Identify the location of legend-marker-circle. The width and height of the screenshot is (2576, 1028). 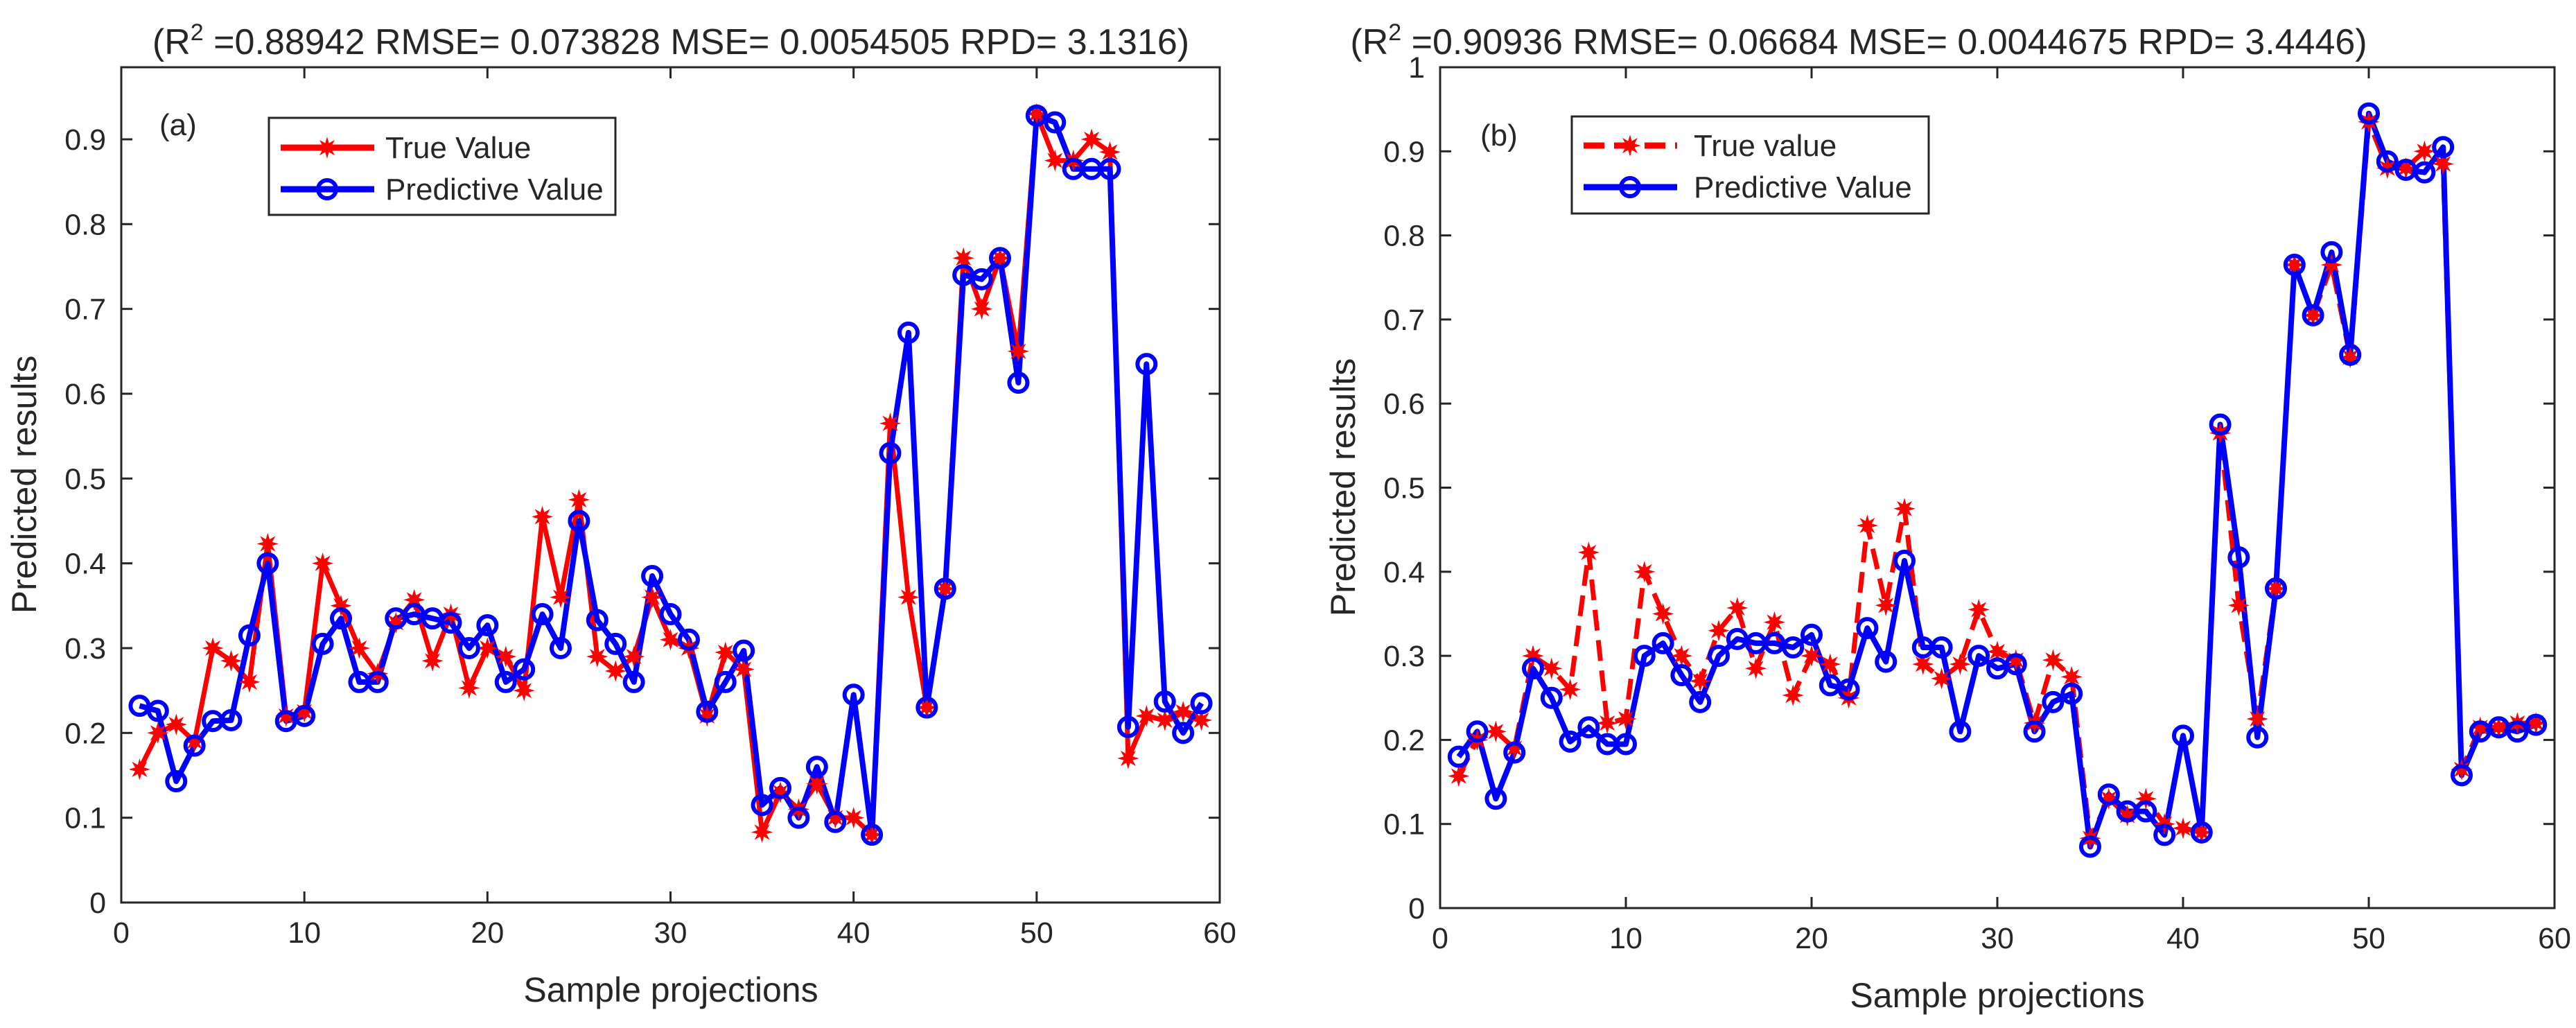
(1630, 187).